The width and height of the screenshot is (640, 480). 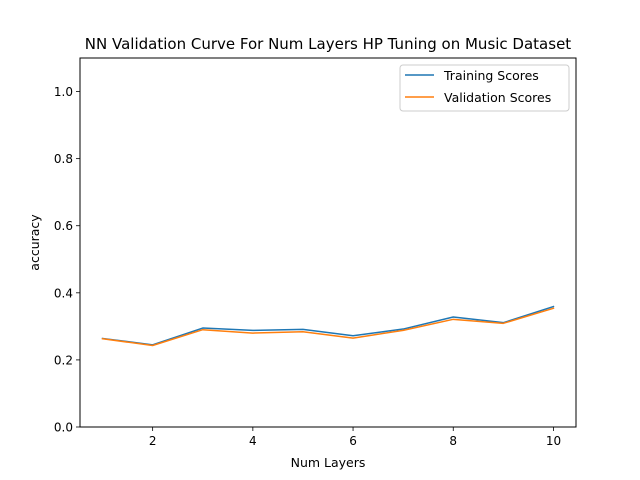 I want to click on plot-area, so click(x=328, y=326).